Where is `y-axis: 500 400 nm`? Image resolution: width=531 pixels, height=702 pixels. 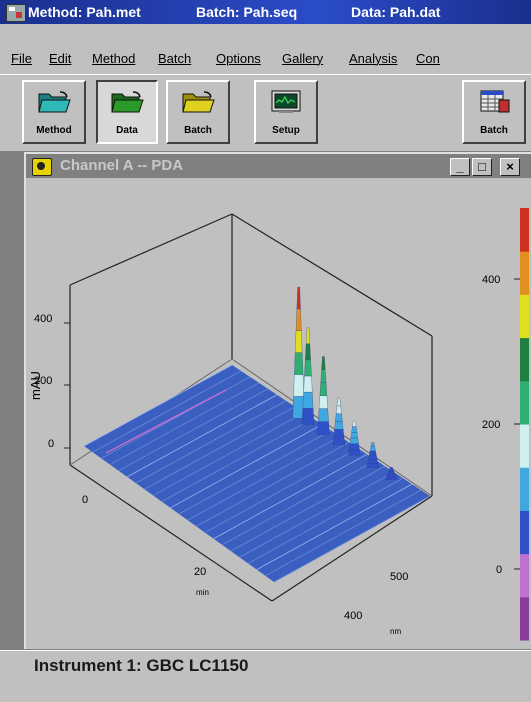
y-axis: 500 400 nm is located at coordinates (376, 603).